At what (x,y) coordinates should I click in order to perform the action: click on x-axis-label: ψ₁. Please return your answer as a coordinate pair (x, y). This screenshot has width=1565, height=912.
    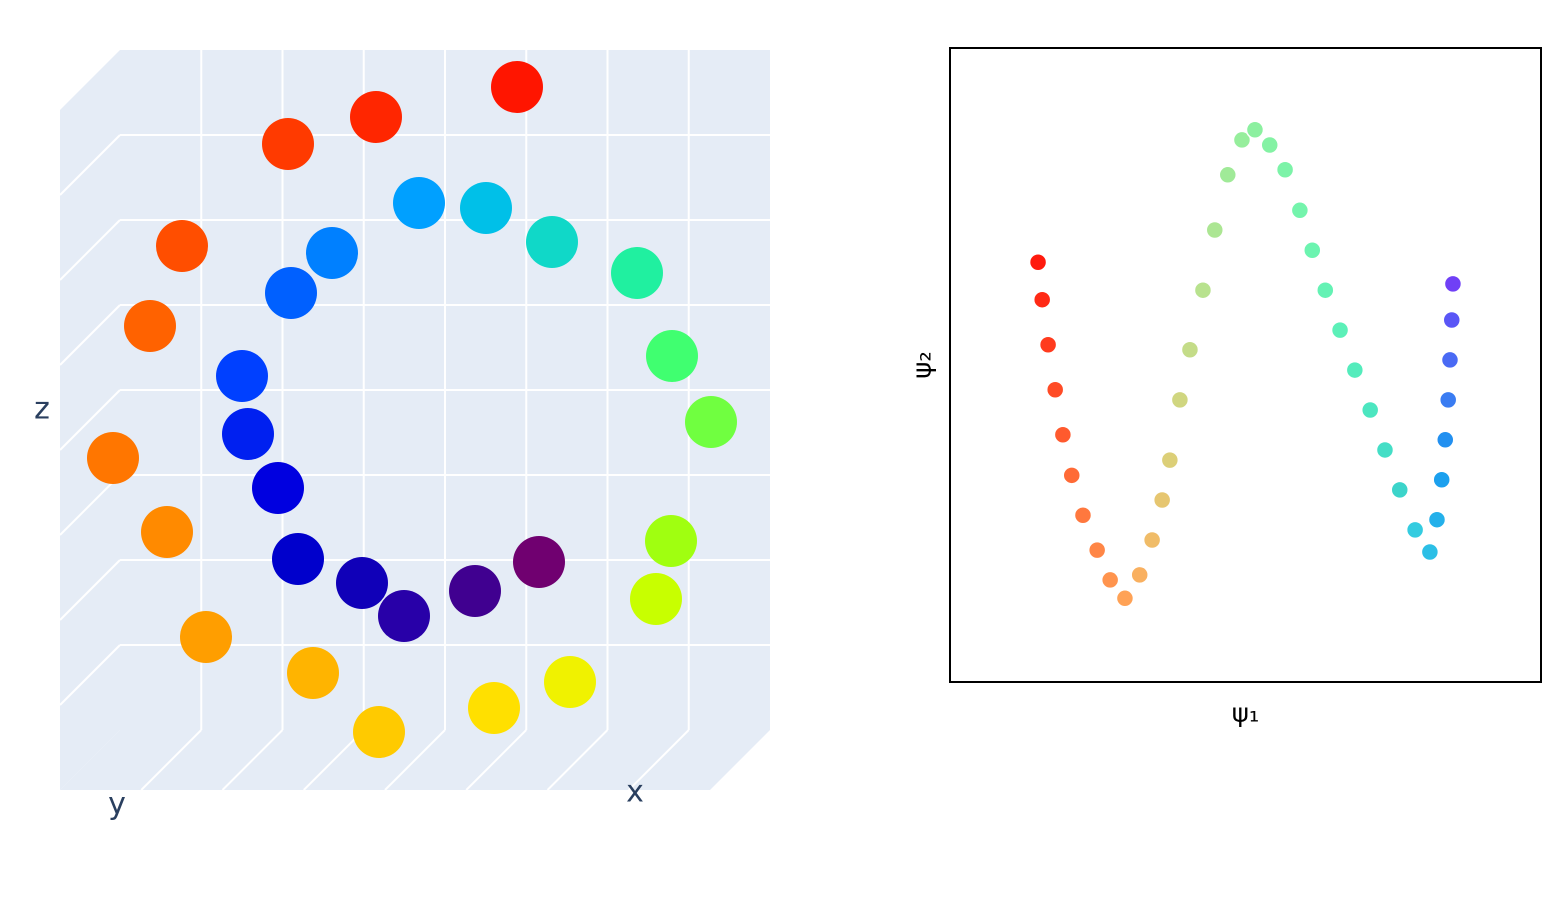
    Looking at the image, I should click on (1246, 714).